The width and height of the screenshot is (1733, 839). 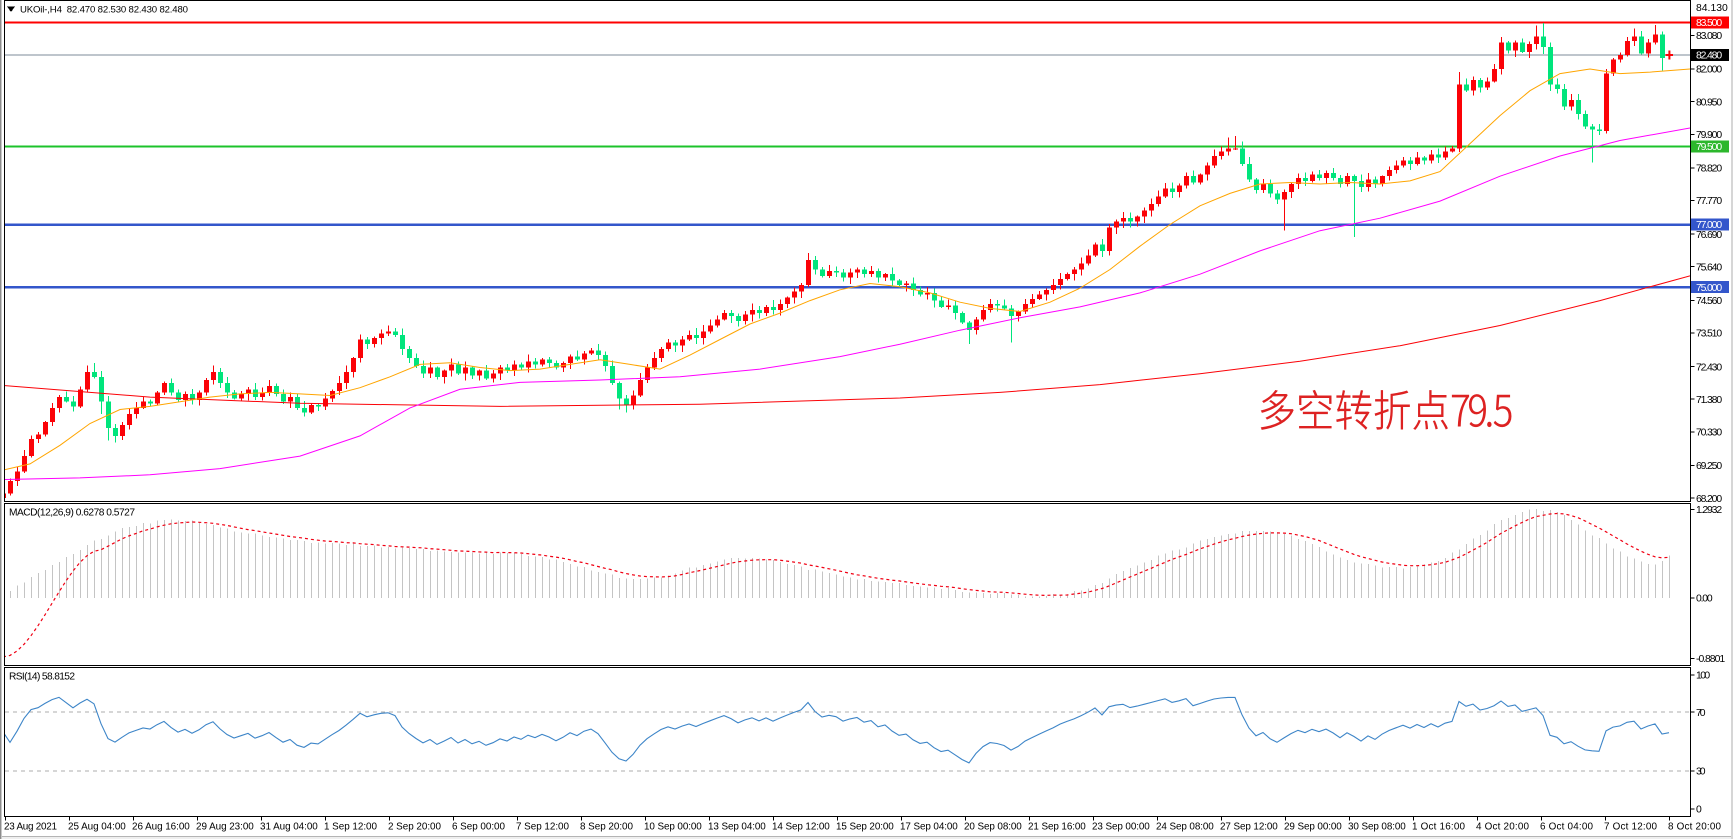 What do you see at coordinates (1709, 225) in the screenshot?
I see `svg-text: 77.000` at bounding box center [1709, 225].